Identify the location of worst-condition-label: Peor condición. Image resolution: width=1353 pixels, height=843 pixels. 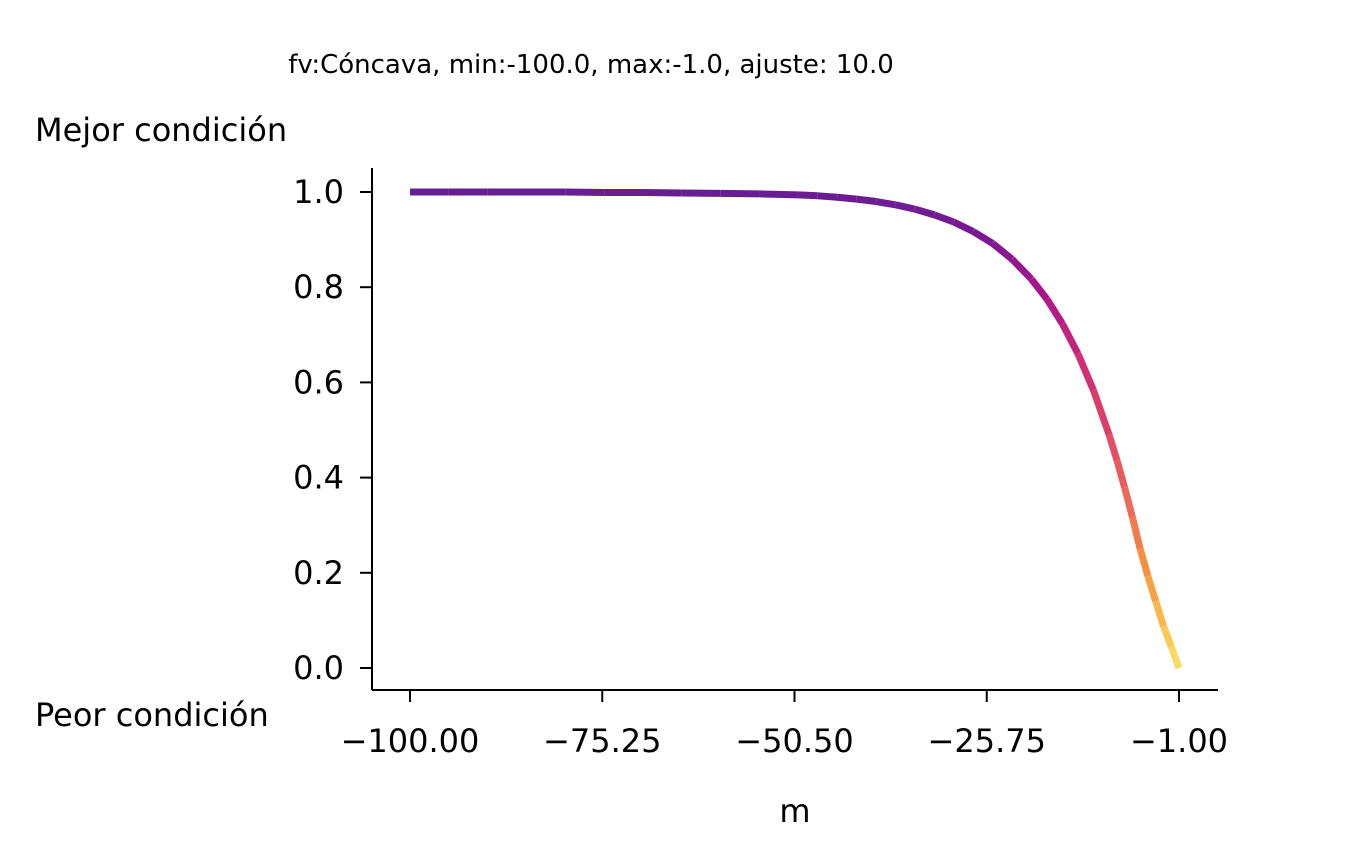
(152, 715).